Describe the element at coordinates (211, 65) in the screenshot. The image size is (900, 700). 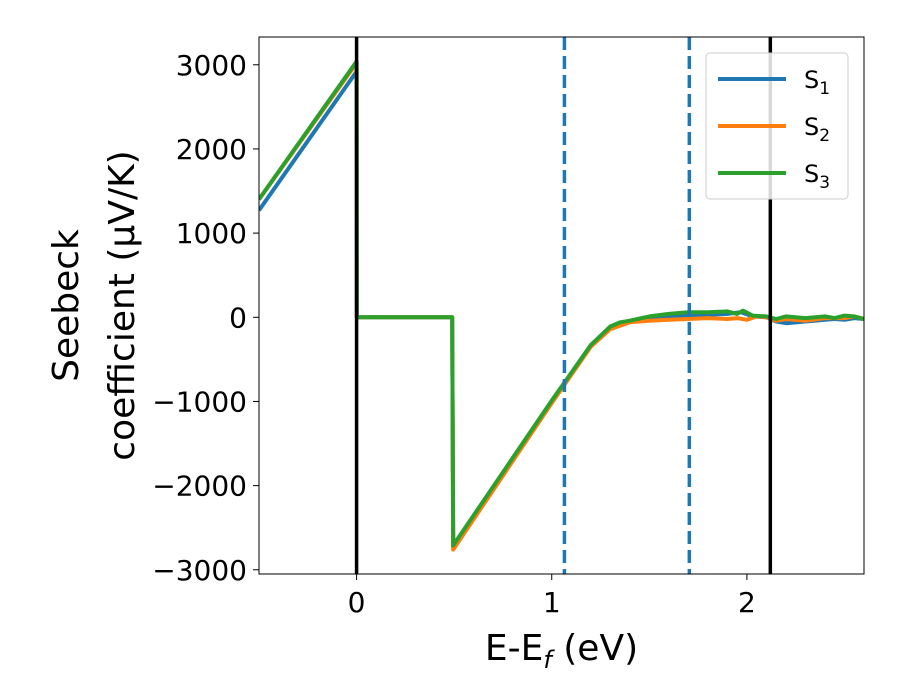
I see `y-tick-label: 3000` at that location.